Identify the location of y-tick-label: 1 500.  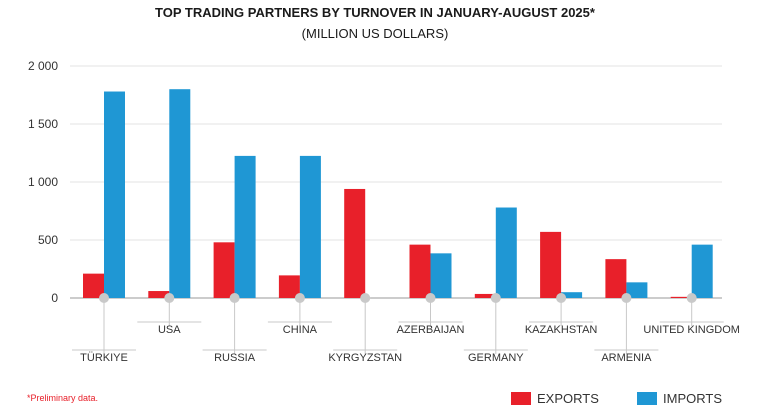
(43, 124).